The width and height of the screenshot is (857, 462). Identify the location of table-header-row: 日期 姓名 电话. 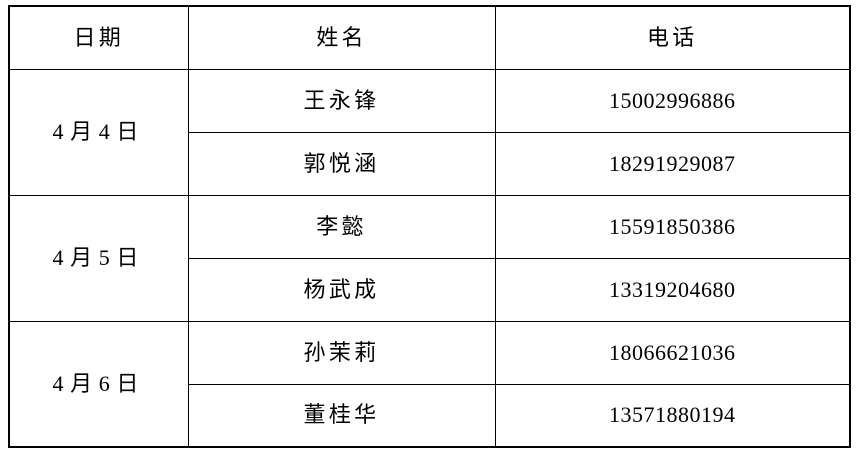
(429, 37).